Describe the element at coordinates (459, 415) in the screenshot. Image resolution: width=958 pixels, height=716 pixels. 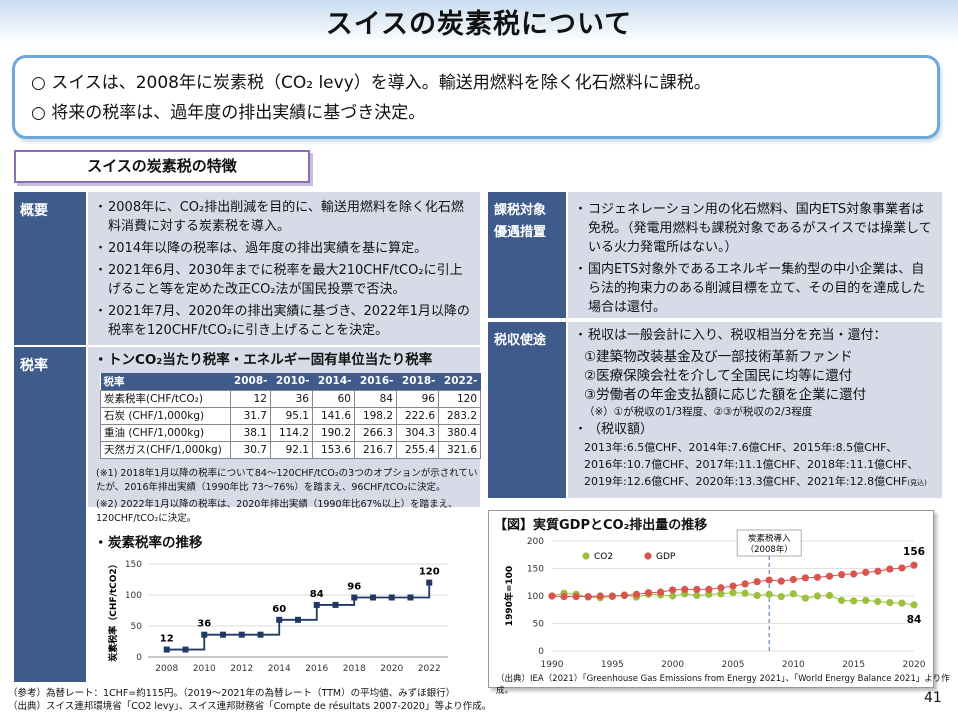
I see `table-cell: 283.2` at that location.